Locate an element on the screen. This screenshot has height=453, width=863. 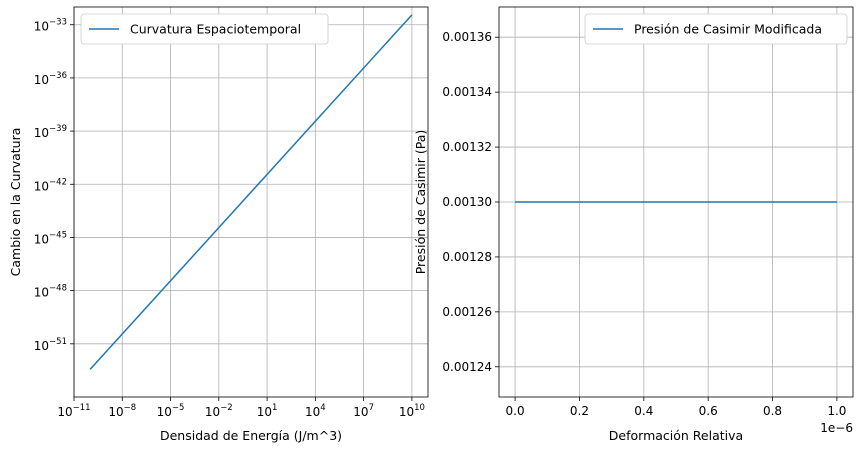
left-x-tick-label-exponent: −2 is located at coordinates (226, 408).